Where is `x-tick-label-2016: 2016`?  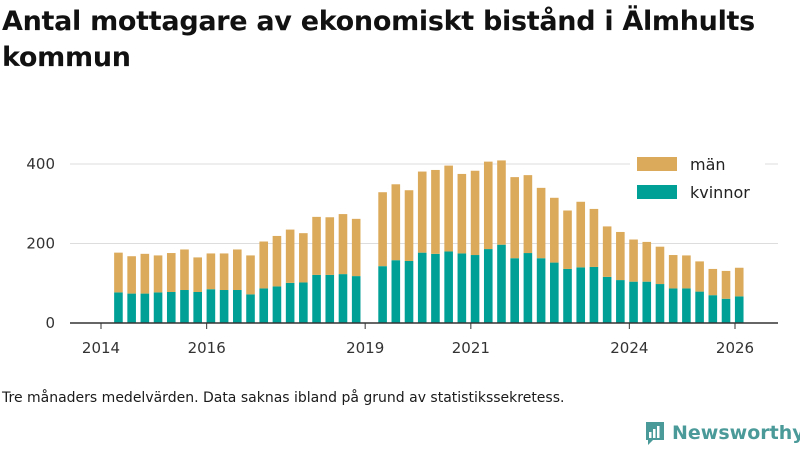 x-tick-label-2016: 2016 is located at coordinates (207, 348).